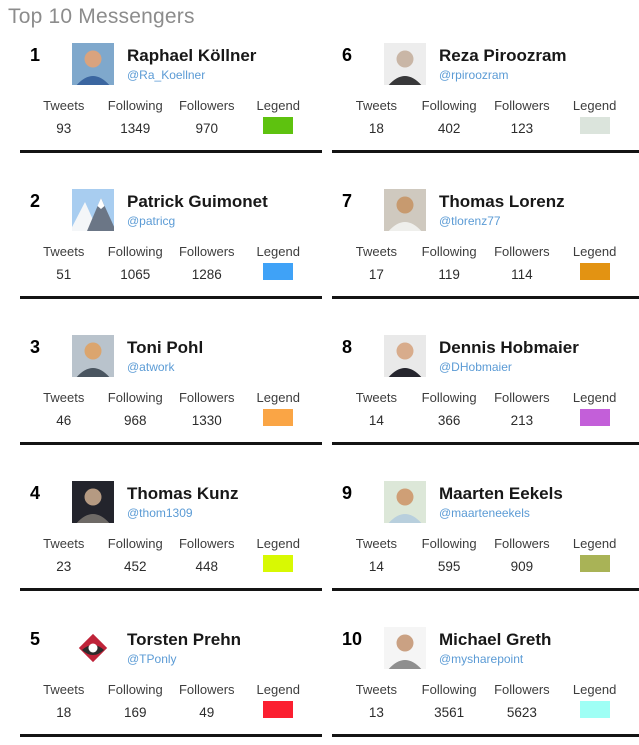  What do you see at coordinates (474, 75) in the screenshot?
I see `user-handle-link: @rpiroozram` at bounding box center [474, 75].